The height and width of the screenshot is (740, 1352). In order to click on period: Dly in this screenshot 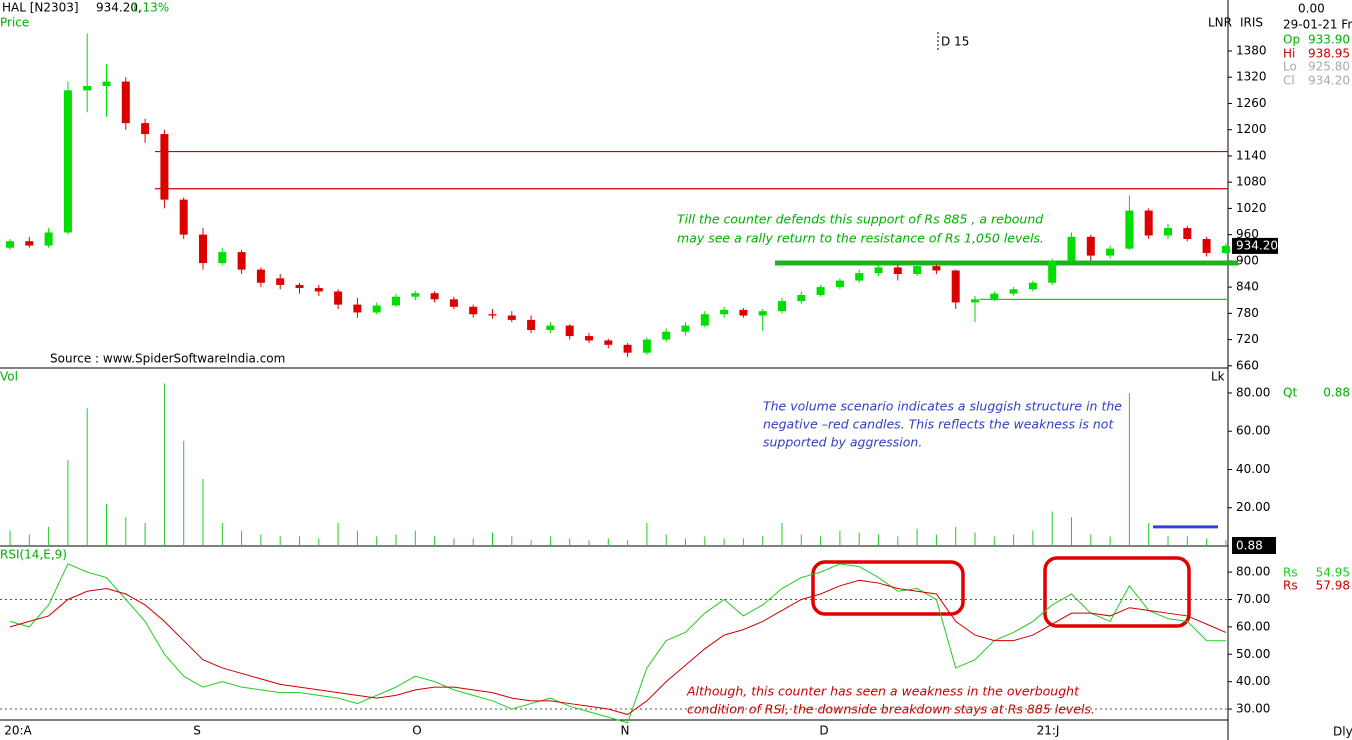, I will do `click(1342, 732)`.